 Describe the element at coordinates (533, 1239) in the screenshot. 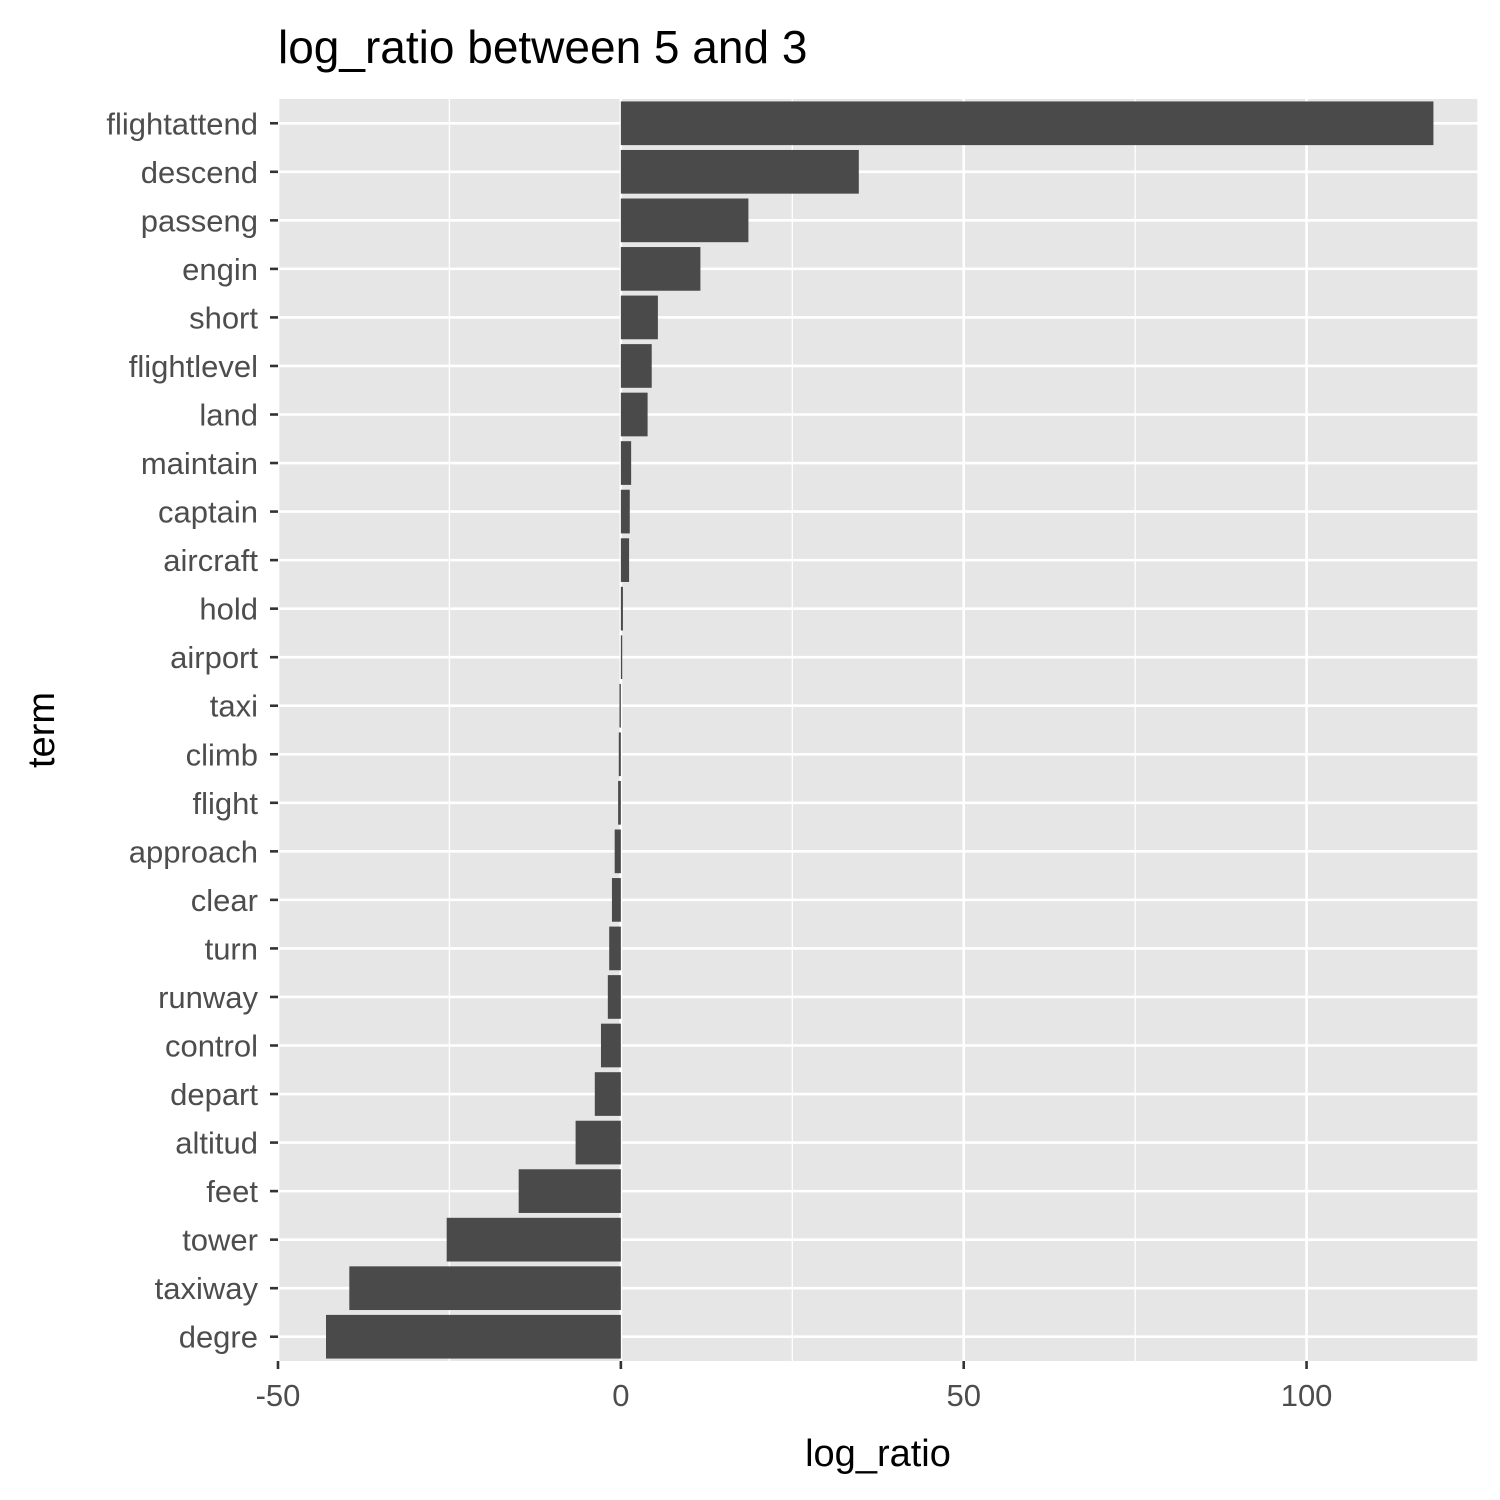

I see `bar-tower` at that location.